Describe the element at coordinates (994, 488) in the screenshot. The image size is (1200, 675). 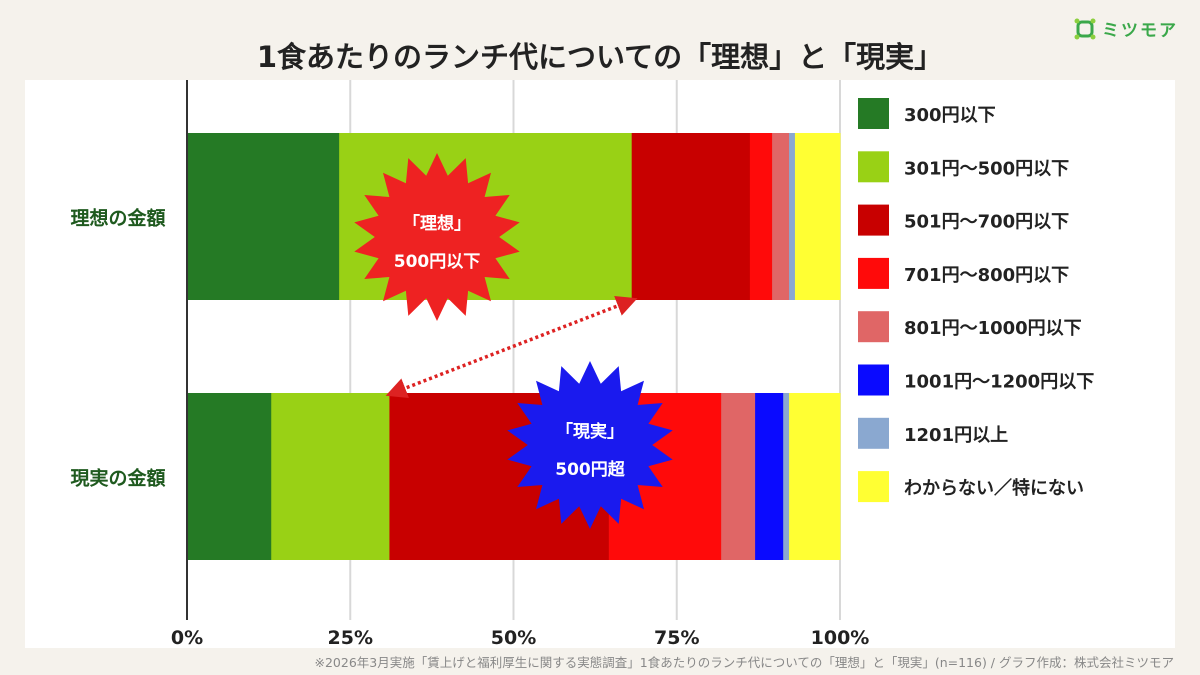
I see `legend-label: わからない／特にない` at that location.